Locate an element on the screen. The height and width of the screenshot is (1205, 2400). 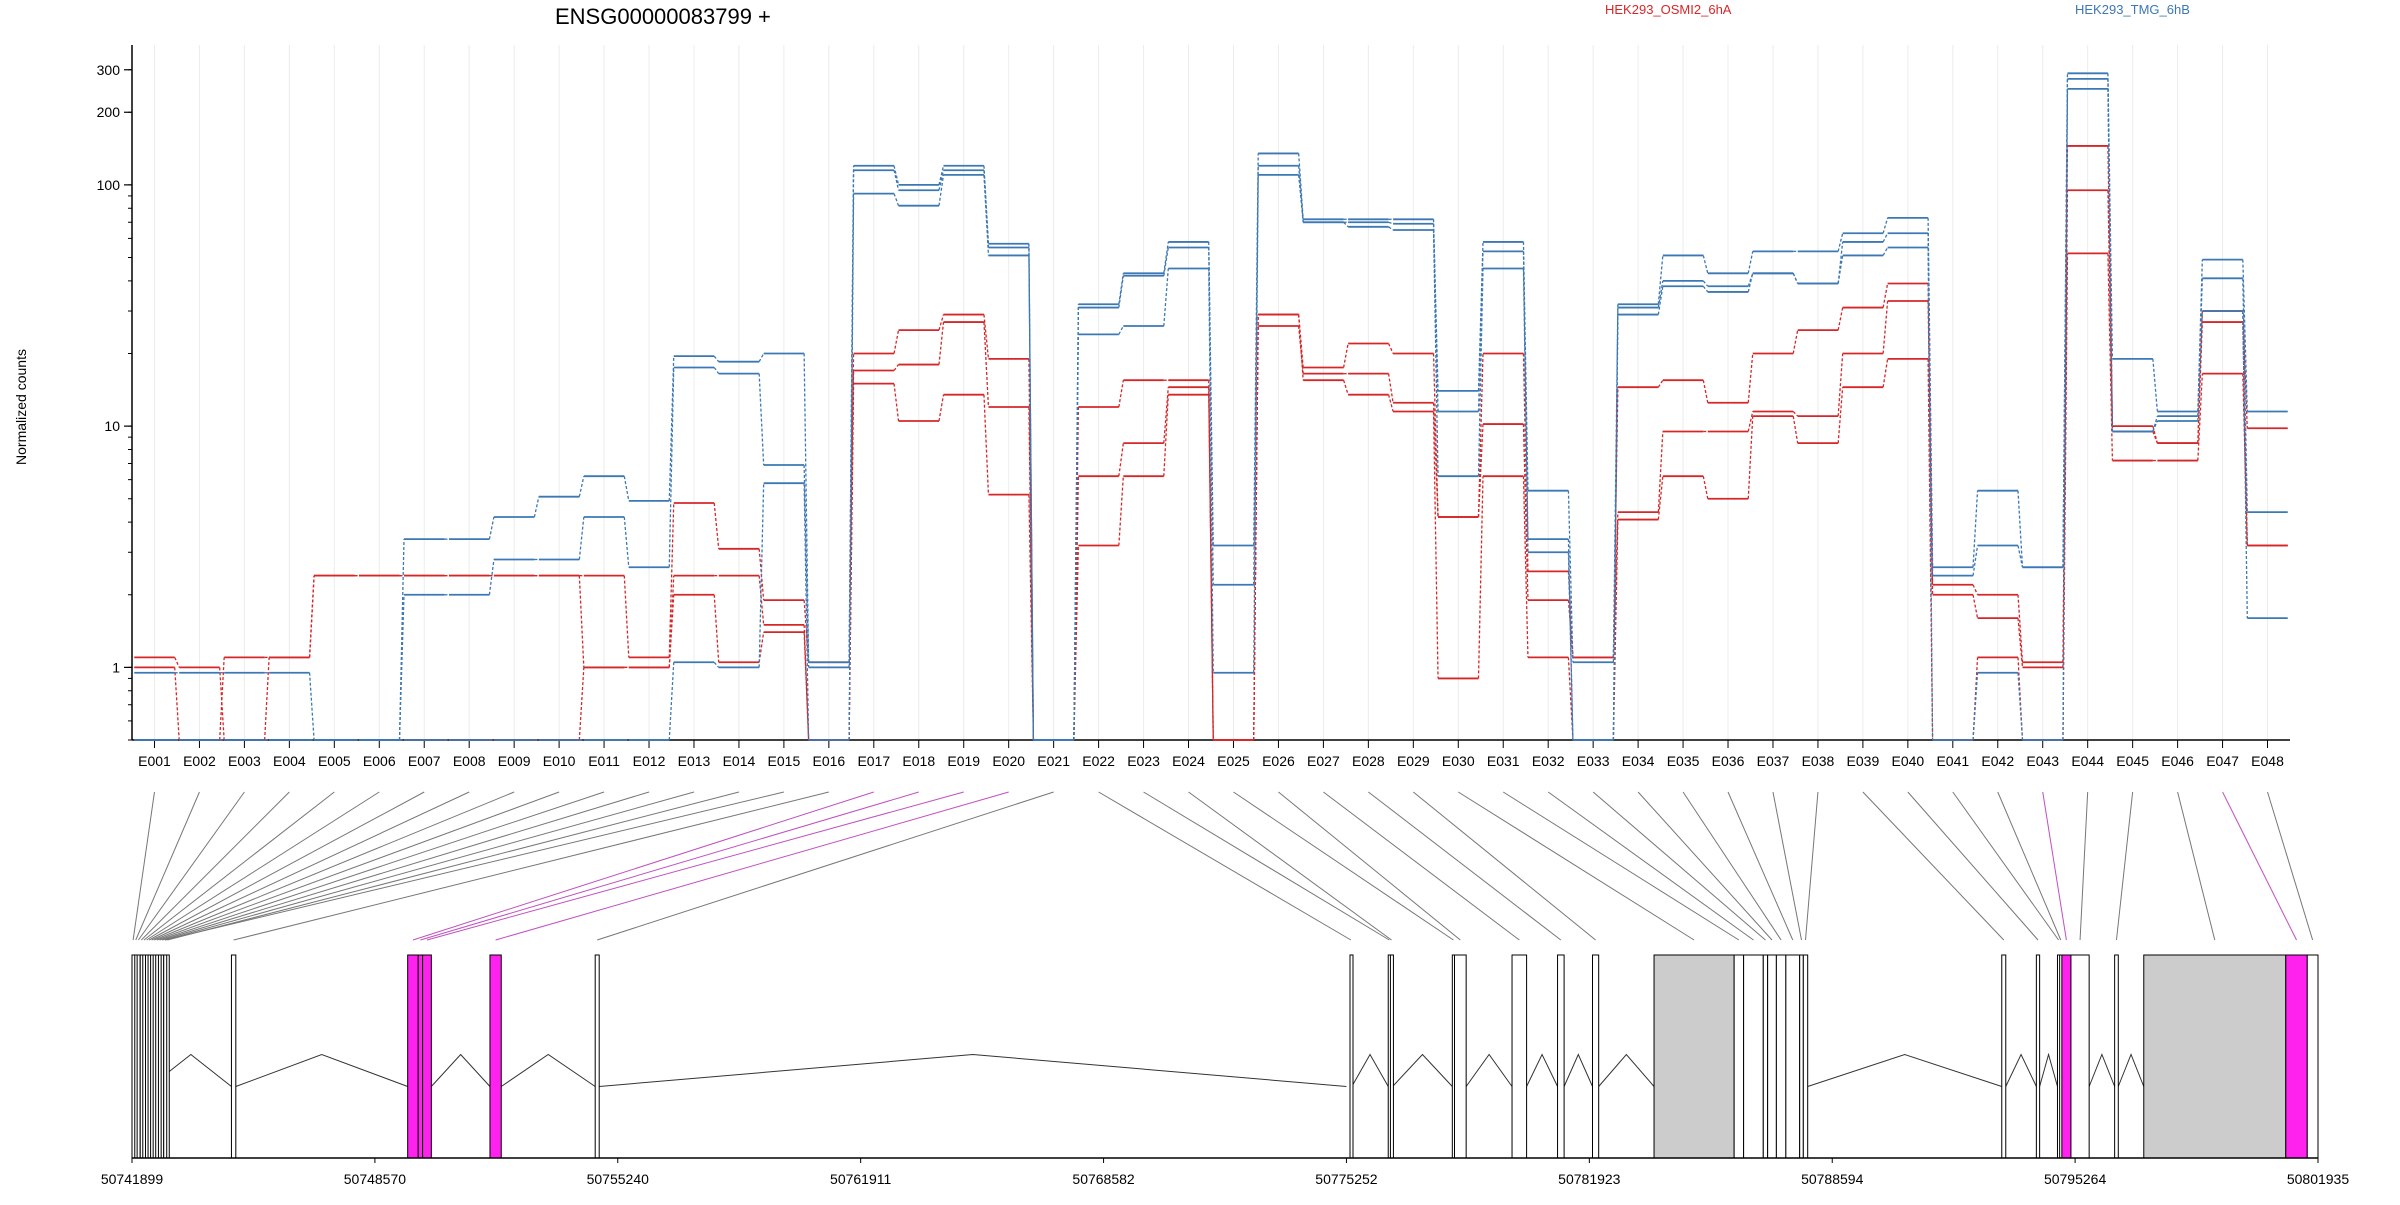
x-tick-label: E035 is located at coordinates (1683, 761).